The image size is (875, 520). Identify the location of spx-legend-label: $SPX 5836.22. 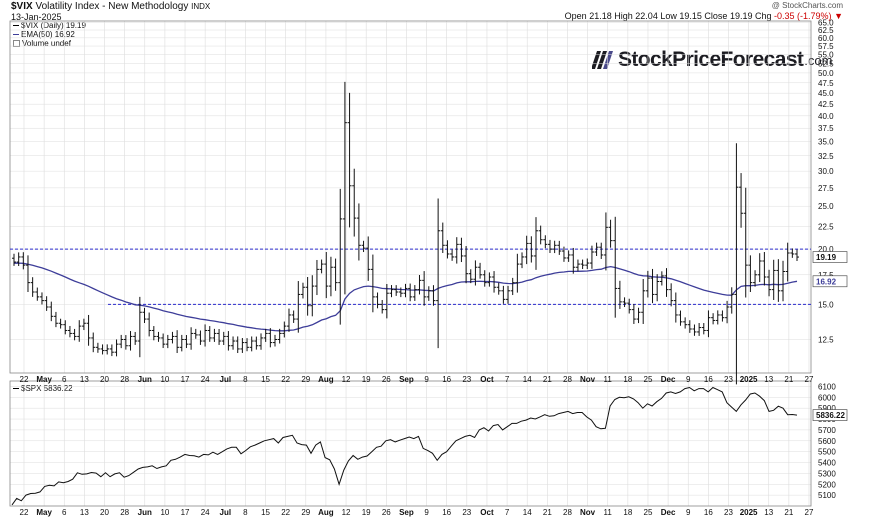
(47, 388).